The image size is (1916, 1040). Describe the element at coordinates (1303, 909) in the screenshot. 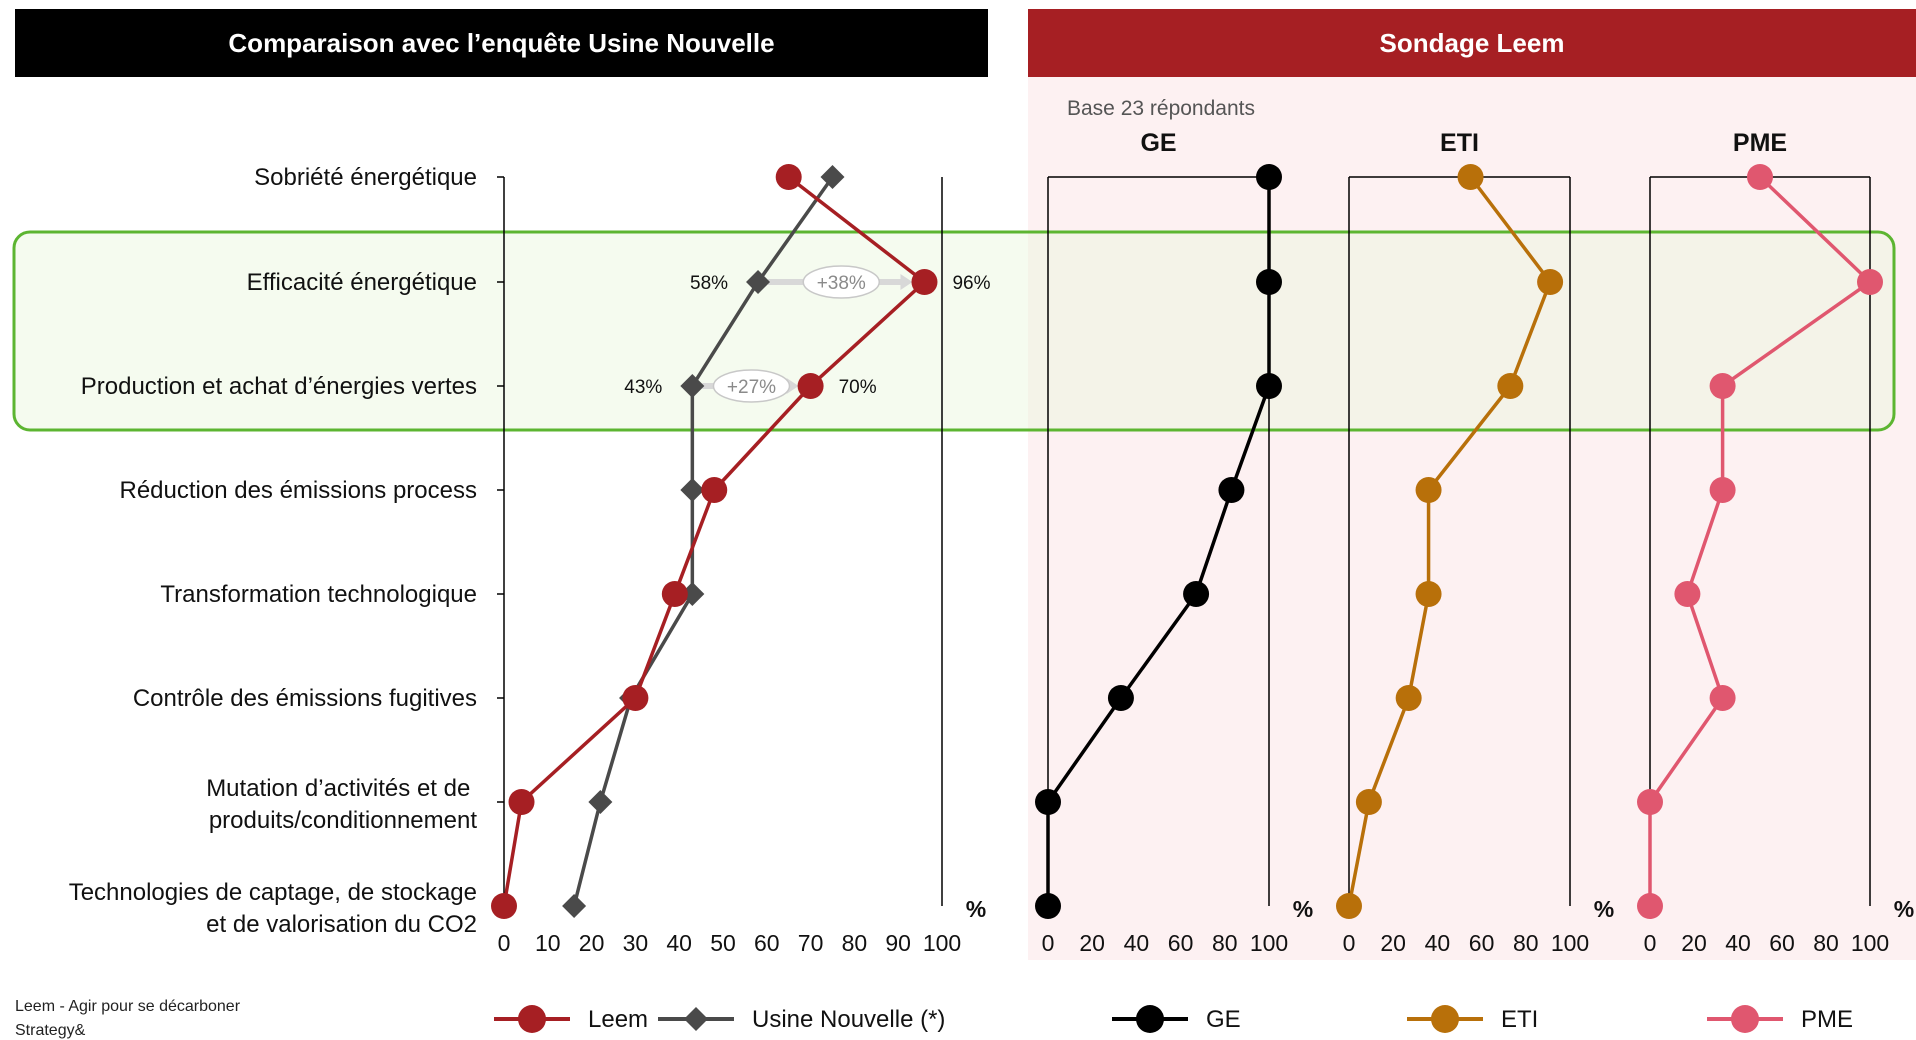

I see `ge-axis-unit-label: %` at that location.